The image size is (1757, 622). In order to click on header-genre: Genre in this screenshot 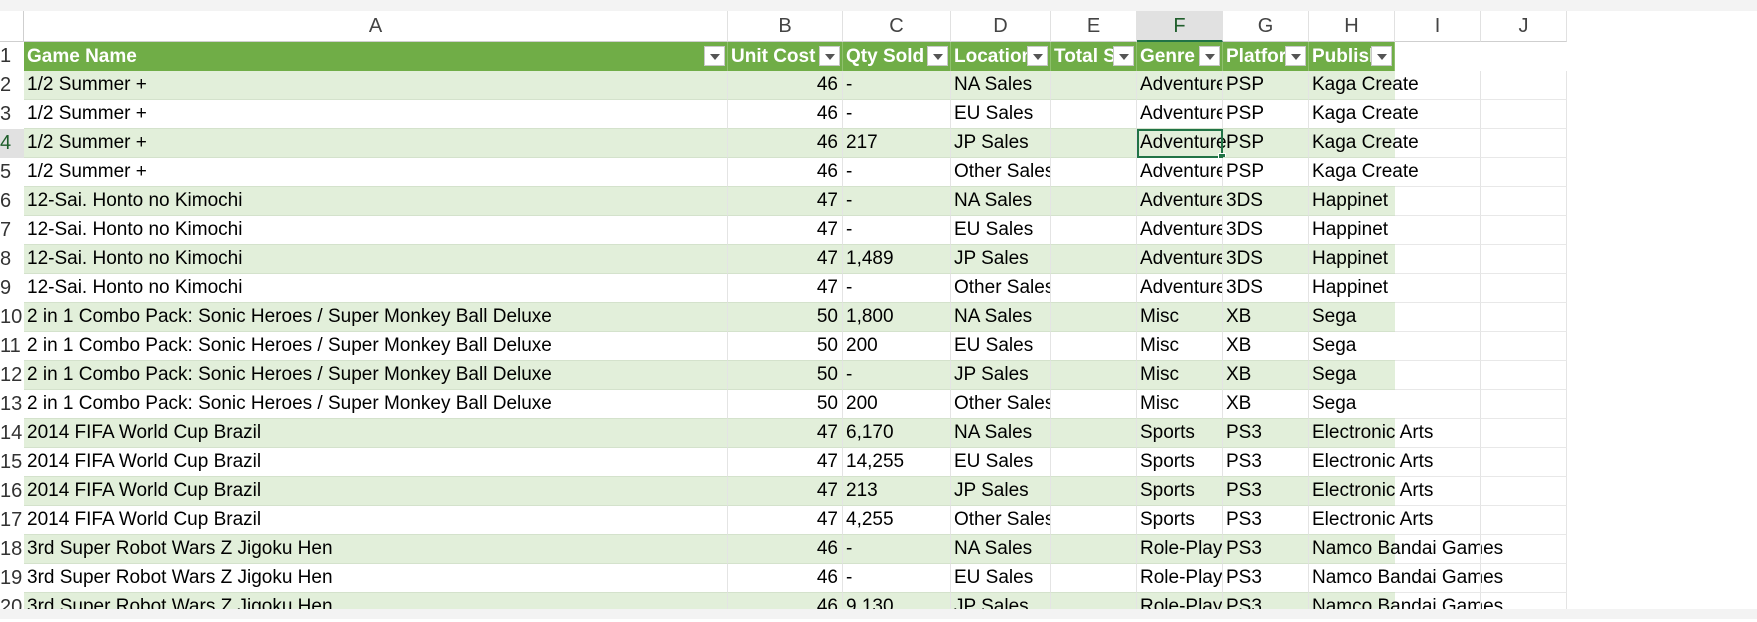, I will do `click(1180, 56)`.